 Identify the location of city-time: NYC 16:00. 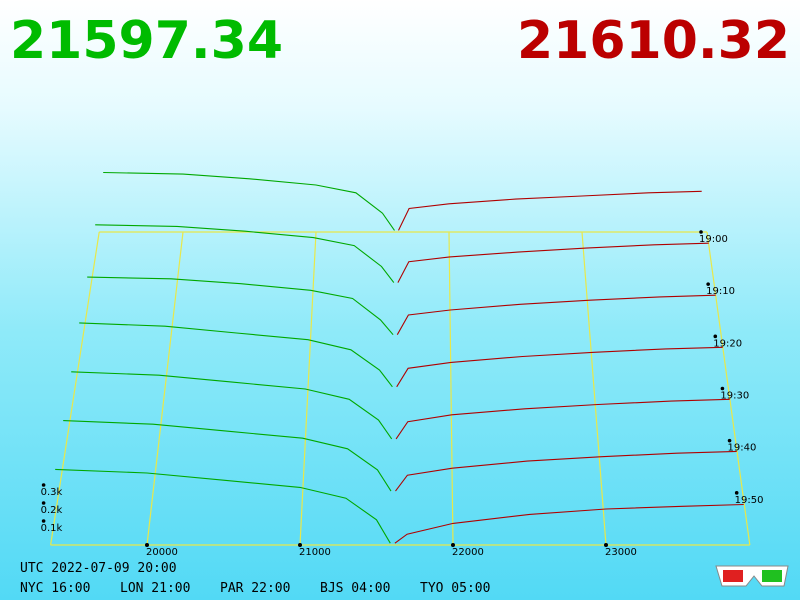
(55, 588).